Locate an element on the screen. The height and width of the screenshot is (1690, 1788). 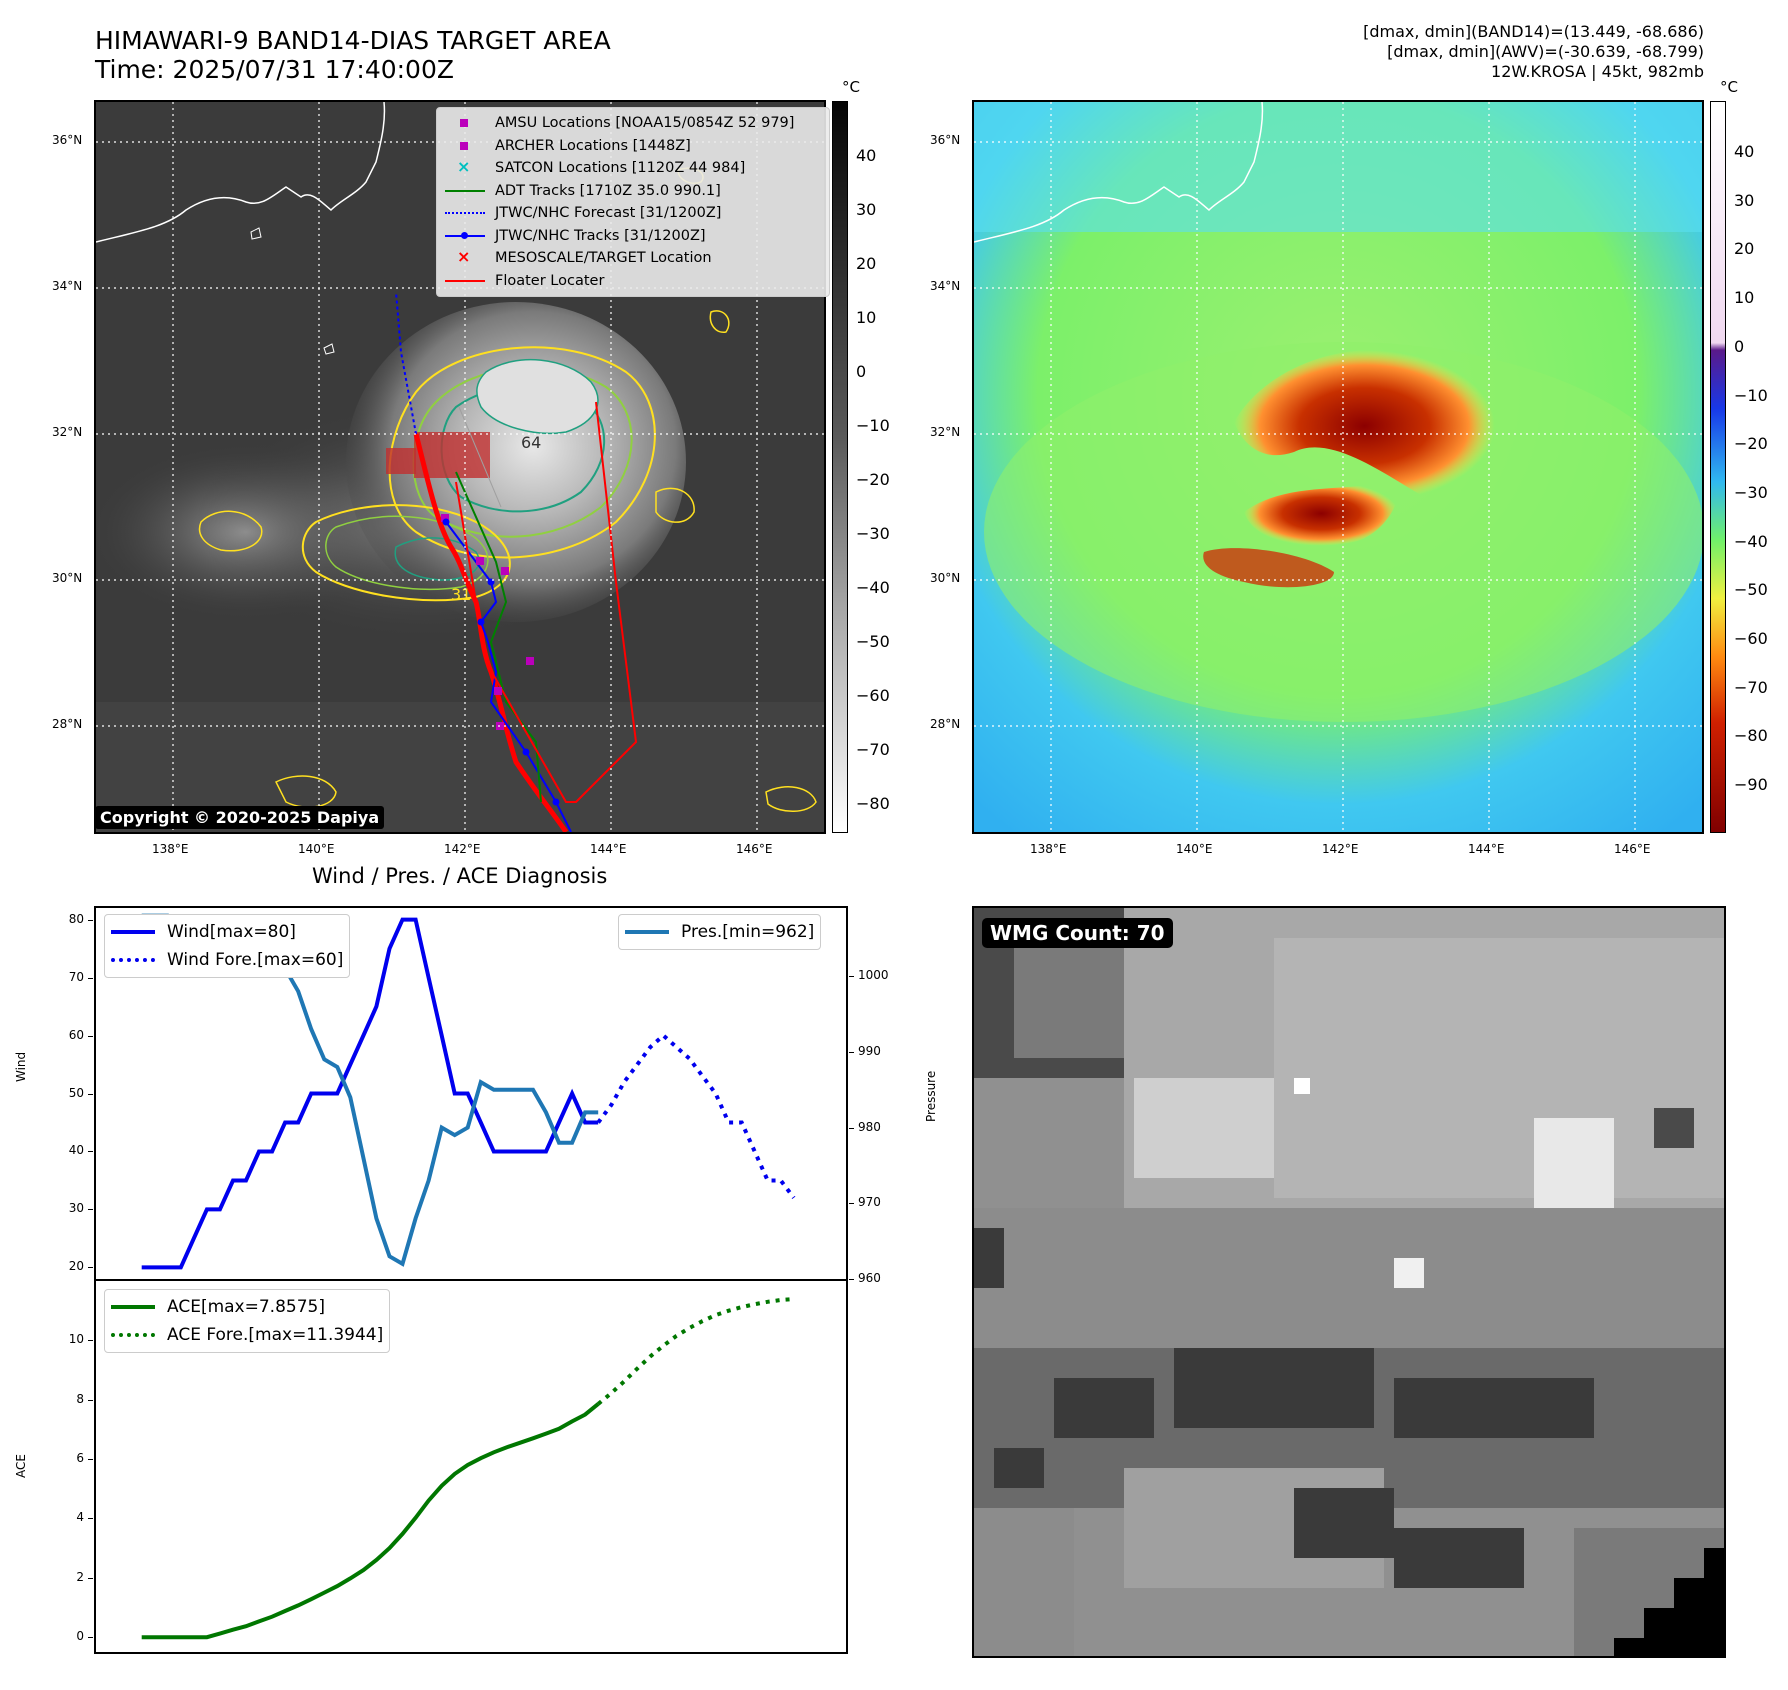
ir-lon-tick: 138°E is located at coordinates (170, 849).